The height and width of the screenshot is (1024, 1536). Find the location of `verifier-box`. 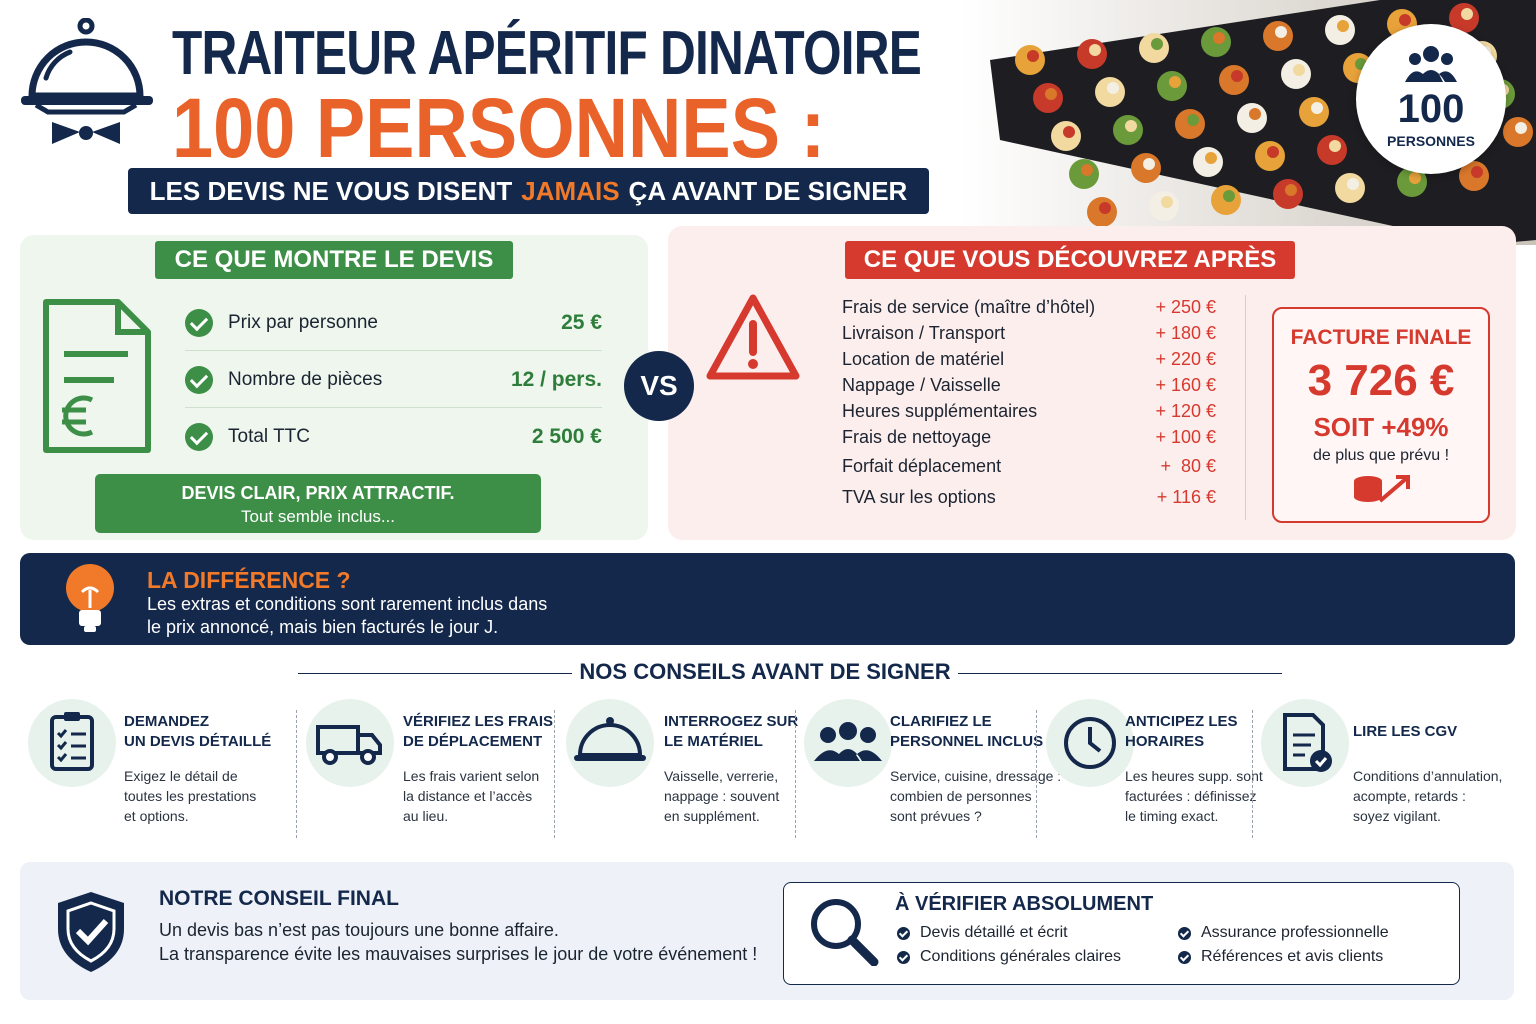

verifier-box is located at coordinates (1121, 933).